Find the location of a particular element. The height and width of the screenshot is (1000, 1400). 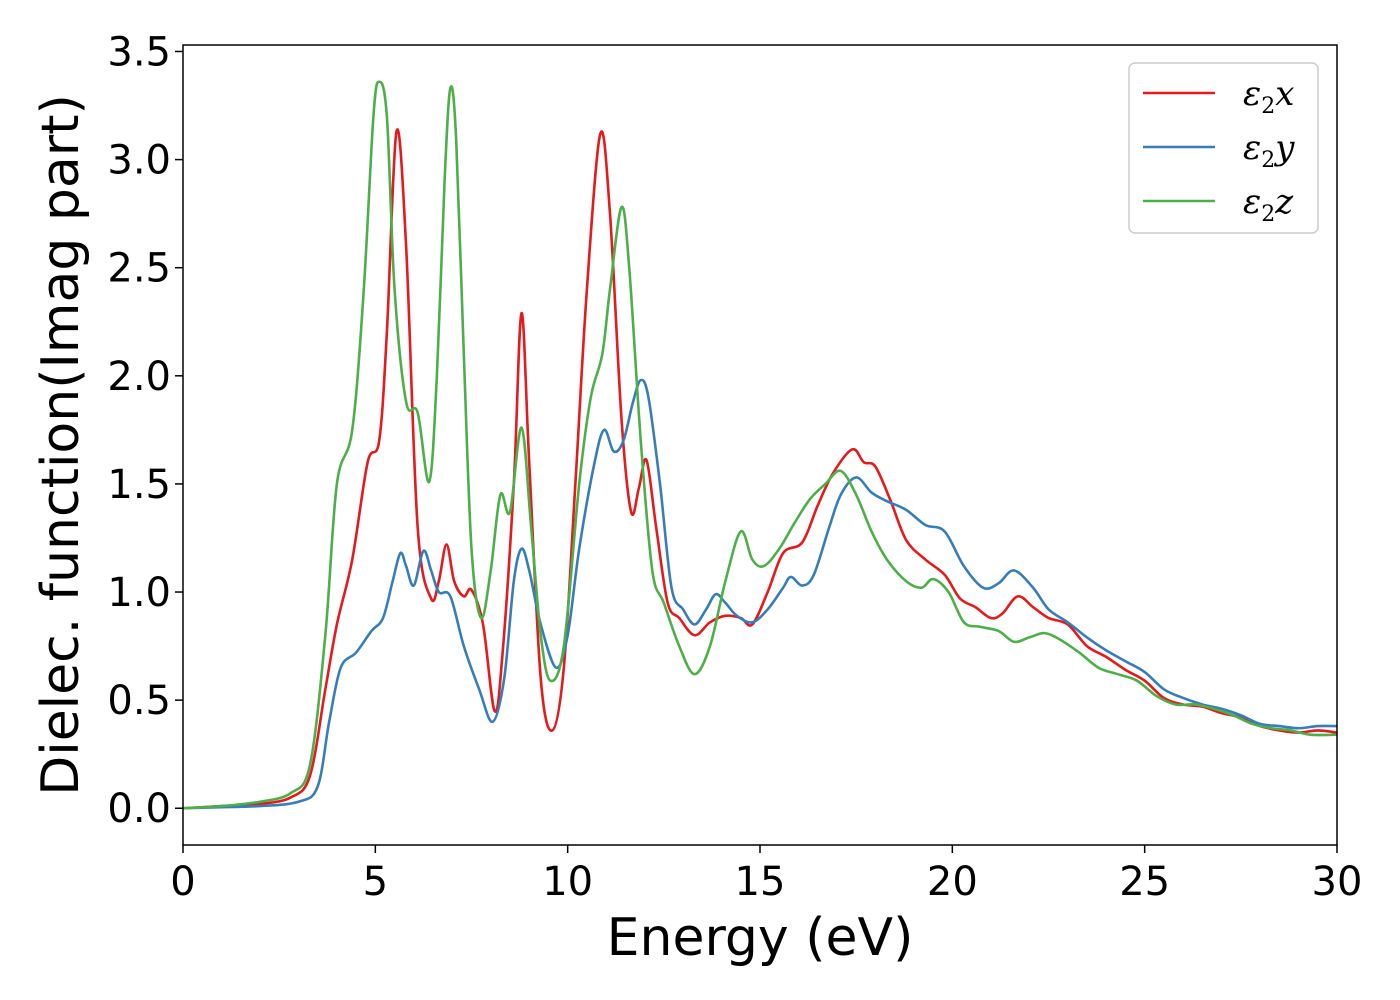

y-tick-label: 1.0 is located at coordinates (139, 593).